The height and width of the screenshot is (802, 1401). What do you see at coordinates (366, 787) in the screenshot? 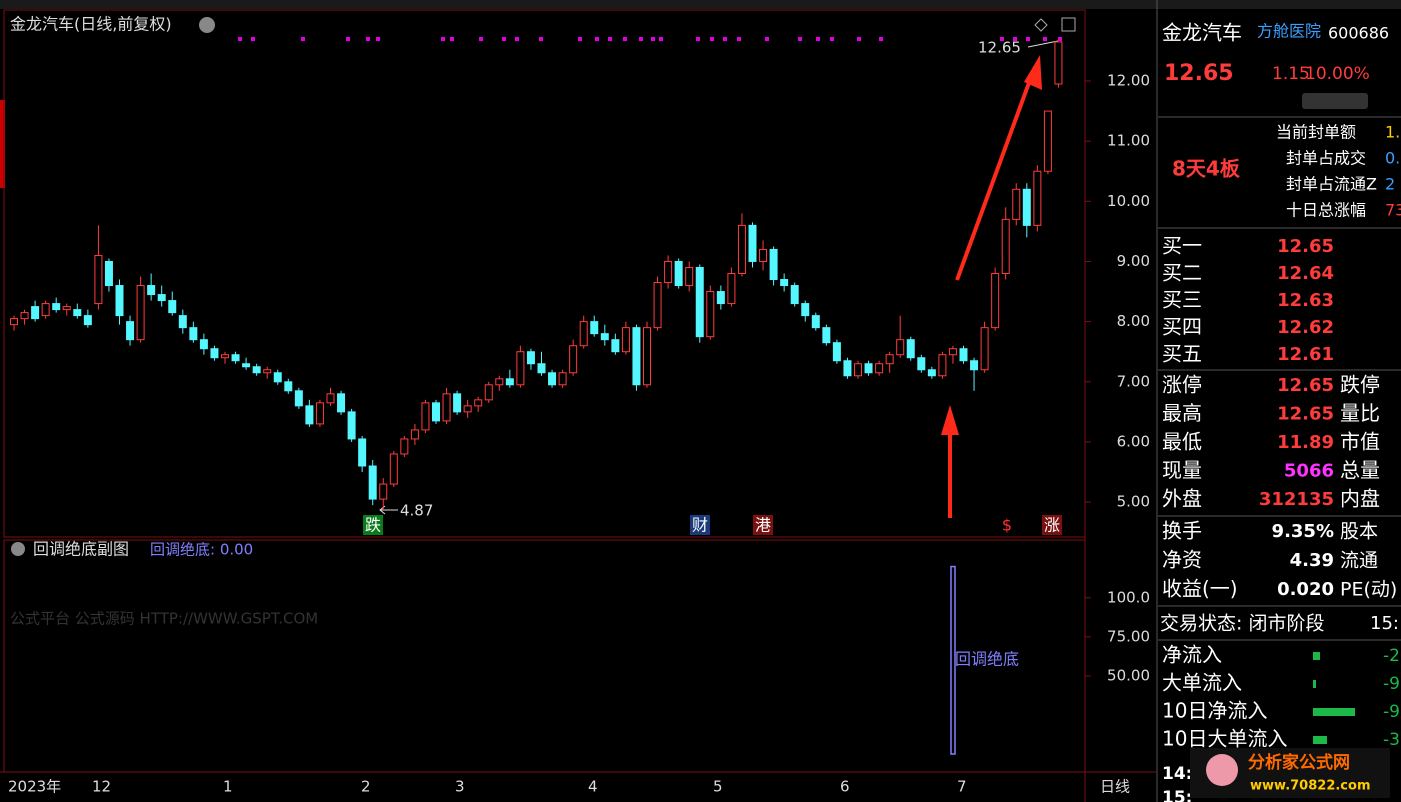
I see `time-label: 2` at bounding box center [366, 787].